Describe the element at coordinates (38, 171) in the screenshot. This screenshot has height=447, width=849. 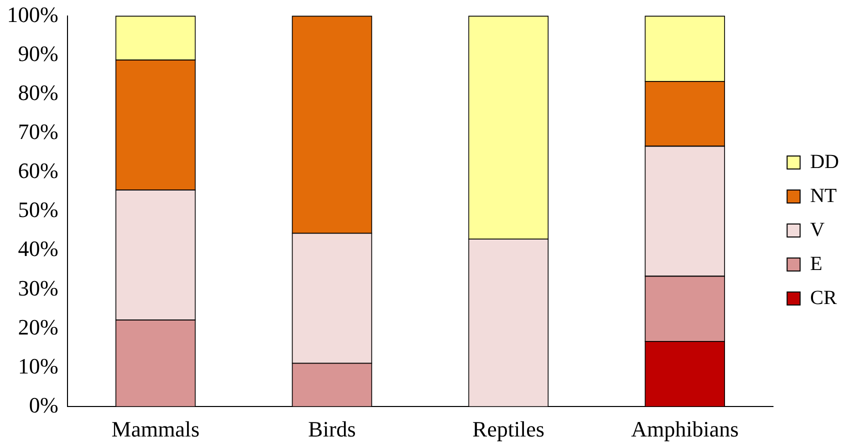
I see `y-tick-label: 60%` at that location.